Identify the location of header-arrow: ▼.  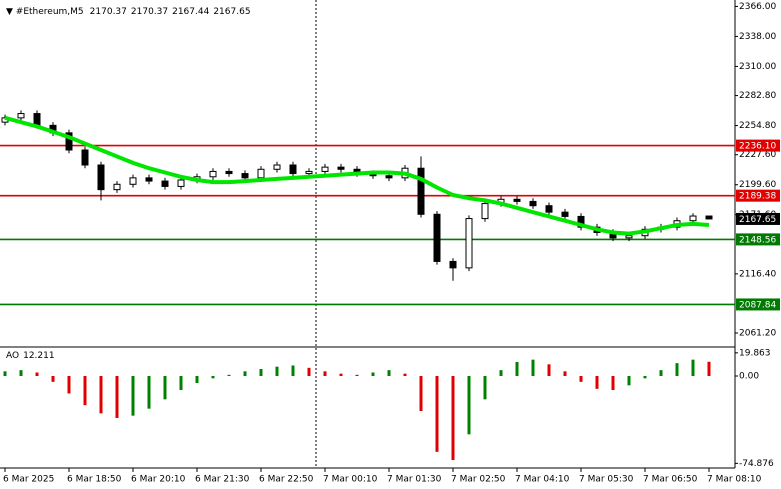
(11, 12).